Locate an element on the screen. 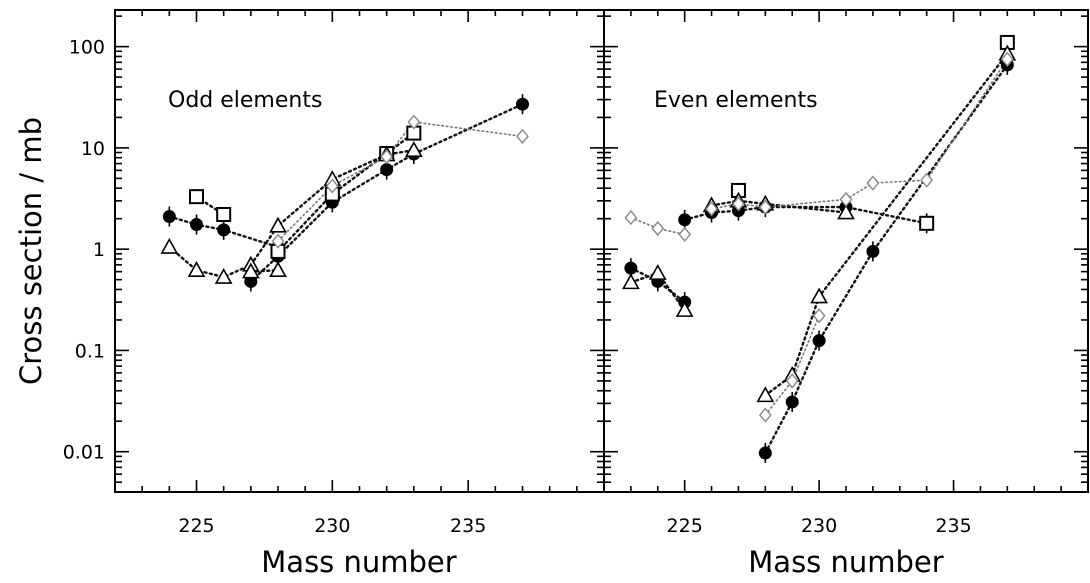 The height and width of the screenshot is (583, 1090). y-tick-label: 100 is located at coordinates (87, 48).